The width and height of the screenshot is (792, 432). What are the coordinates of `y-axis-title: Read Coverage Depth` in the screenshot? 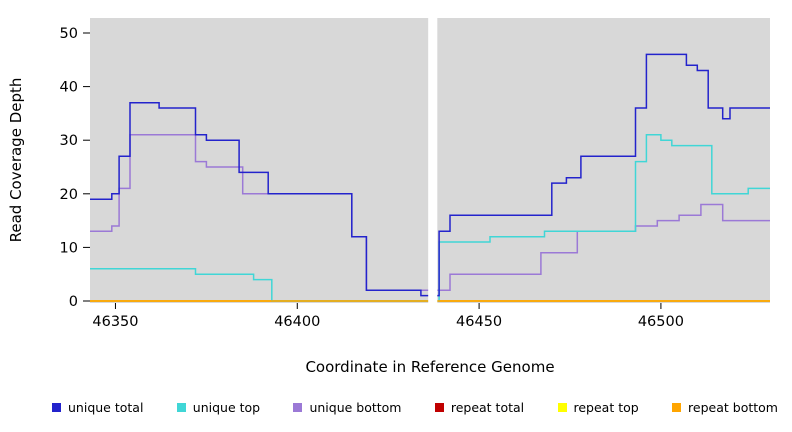 It's located at (16, 160).